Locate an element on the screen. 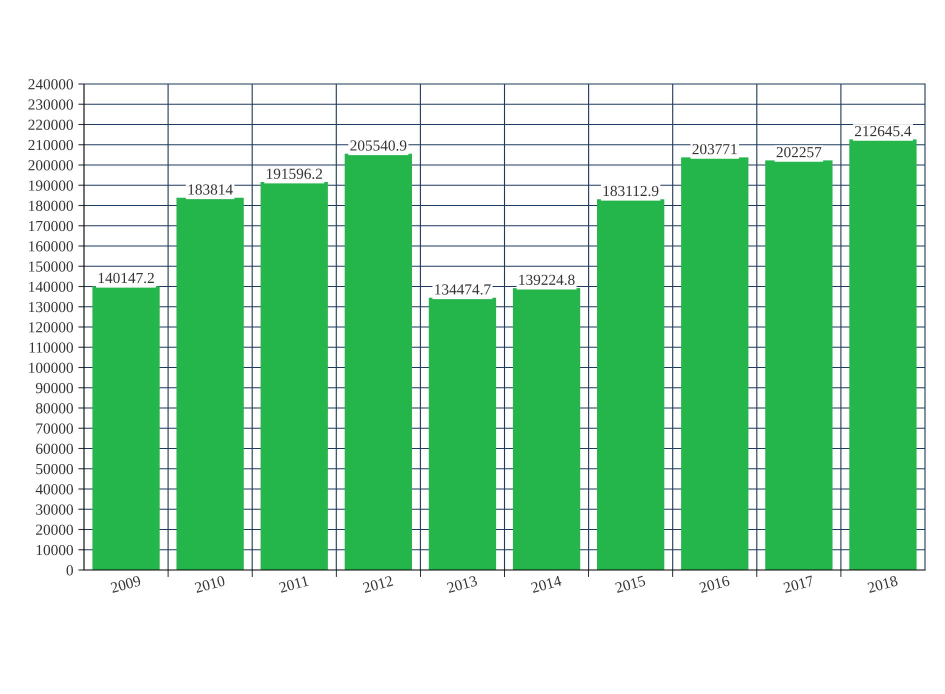 The height and width of the screenshot is (694, 945). x-tick-label: 2017 is located at coordinates (798, 584).